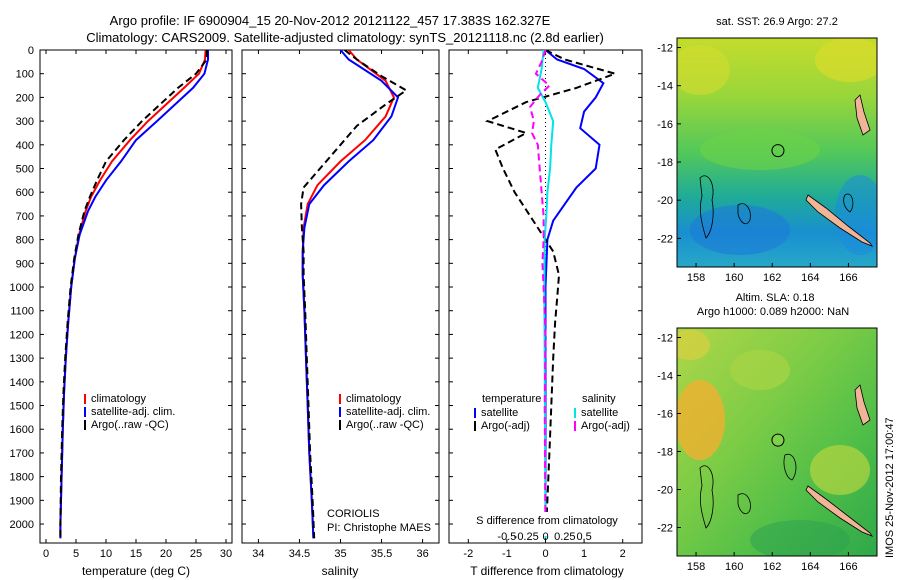 Image resolution: width=900 pixels, height=580 pixels. What do you see at coordinates (848, 203) in the screenshot?
I see `loyalty-islands-contour` at bounding box center [848, 203].